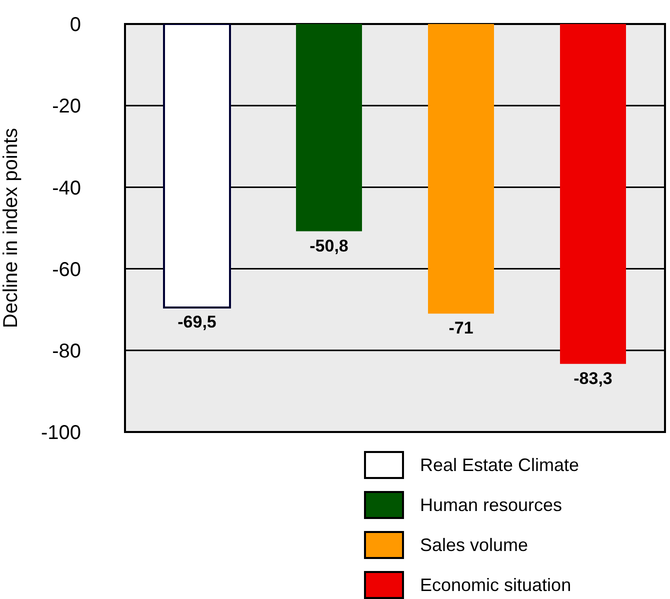  What do you see at coordinates (66, 188) in the screenshot?
I see `y-tick-label: -40` at bounding box center [66, 188].